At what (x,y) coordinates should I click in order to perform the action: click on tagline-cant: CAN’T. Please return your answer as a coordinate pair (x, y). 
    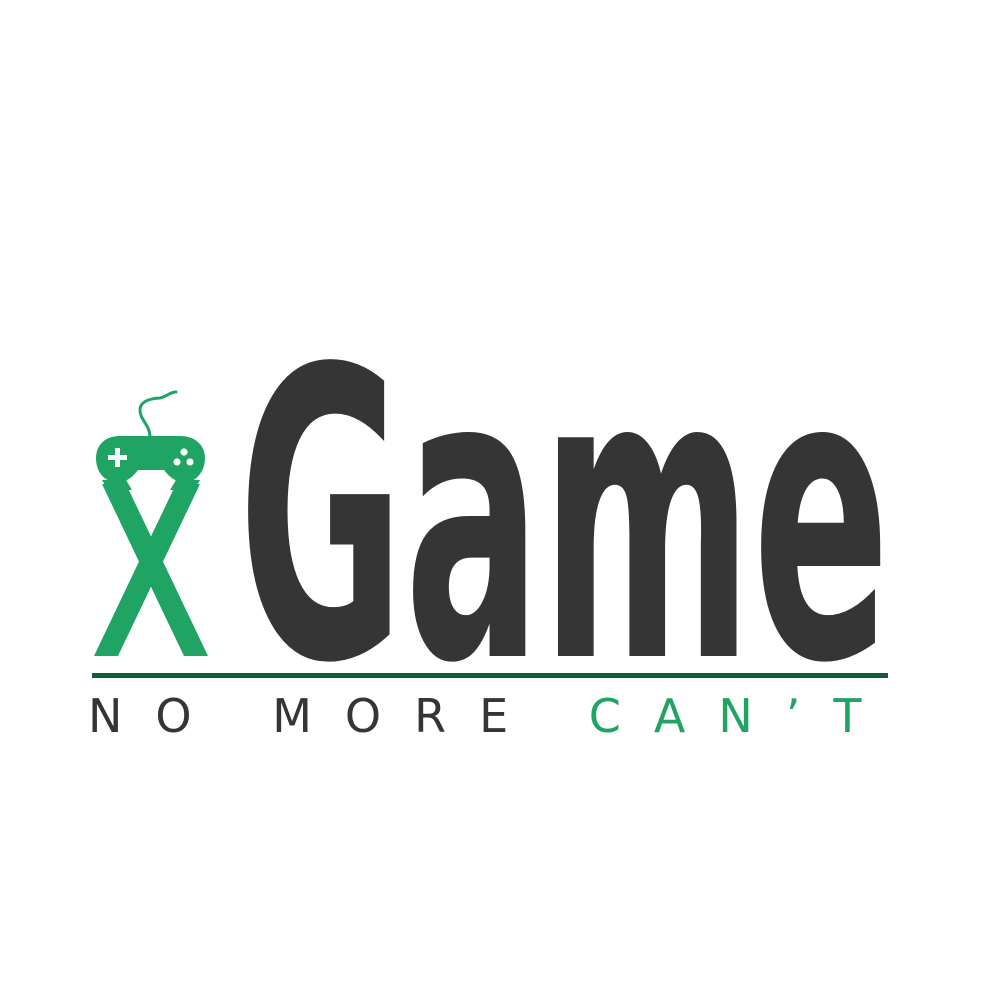
    Looking at the image, I should click on (741, 716).